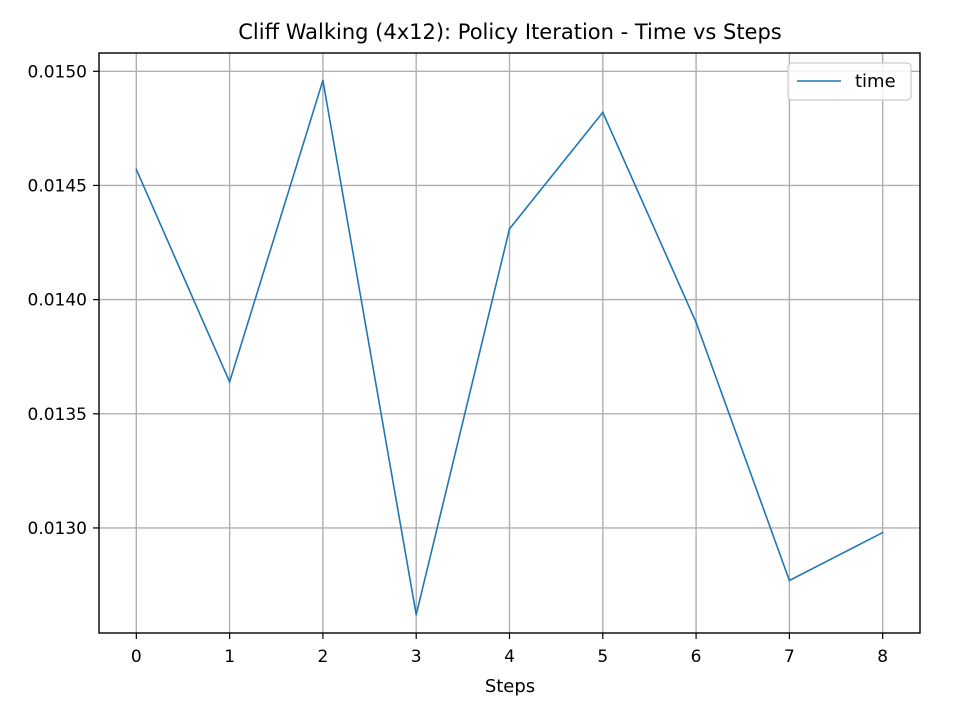  Describe the element at coordinates (875, 81) in the screenshot. I see `legend-label-time: time` at that location.